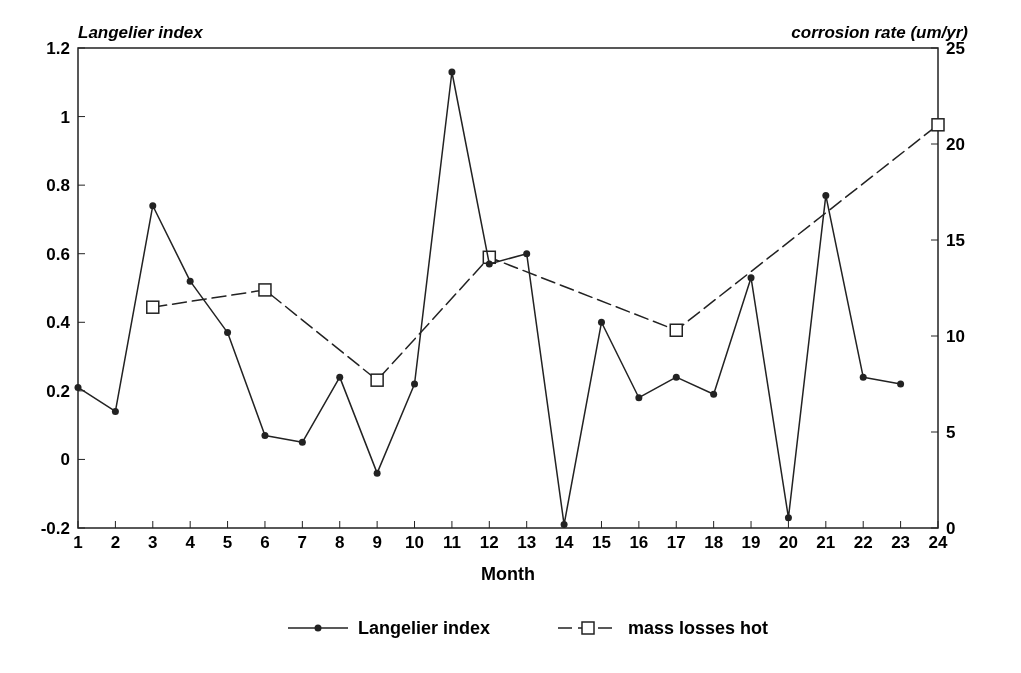  What do you see at coordinates (639, 542) in the screenshot?
I see `x-tick-label: 16` at bounding box center [639, 542].